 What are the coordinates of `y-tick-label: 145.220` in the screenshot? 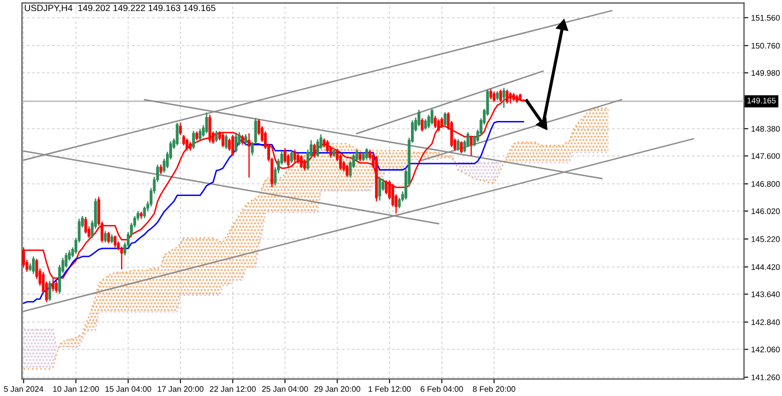 It's located at (766, 239).